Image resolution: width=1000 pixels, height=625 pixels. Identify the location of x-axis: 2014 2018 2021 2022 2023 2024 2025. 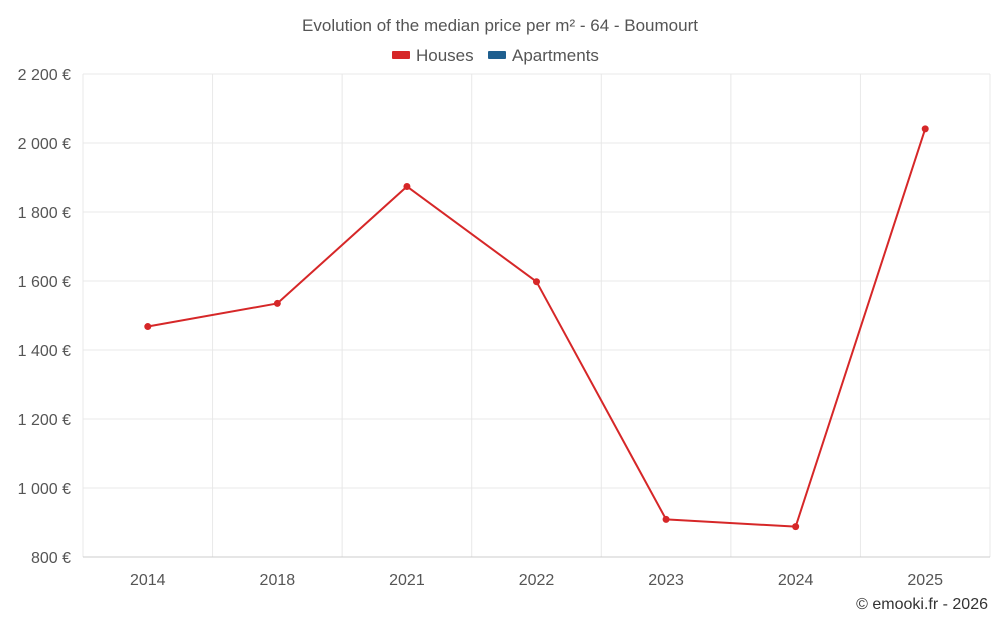
(536, 580).